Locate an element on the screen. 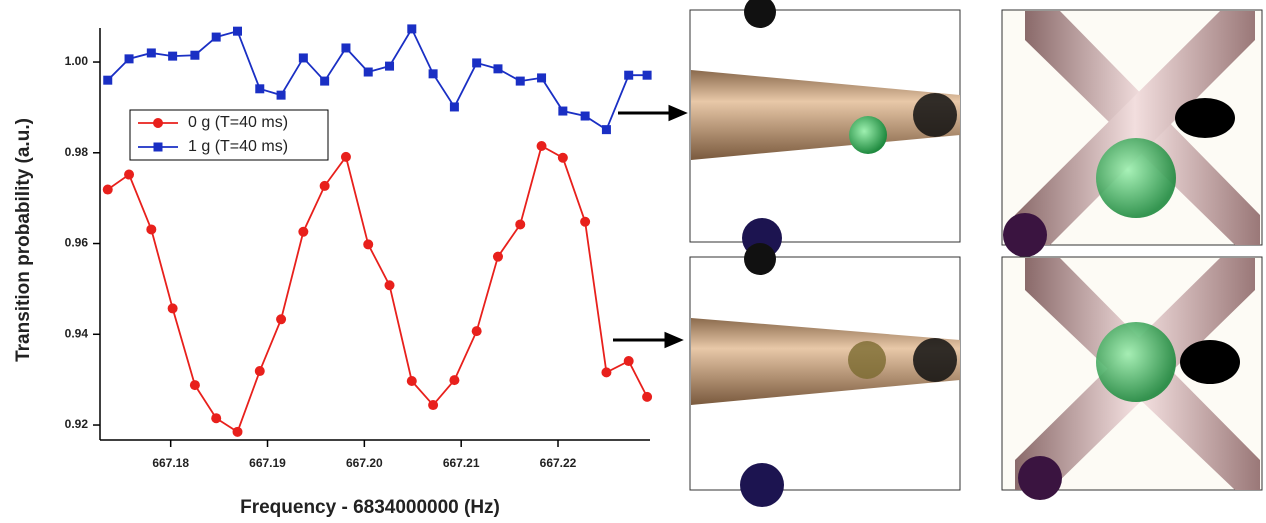 Image resolution: width=1266 pixels, height=523 pixels. x-tick-label: 667.19 is located at coordinates (267, 463).